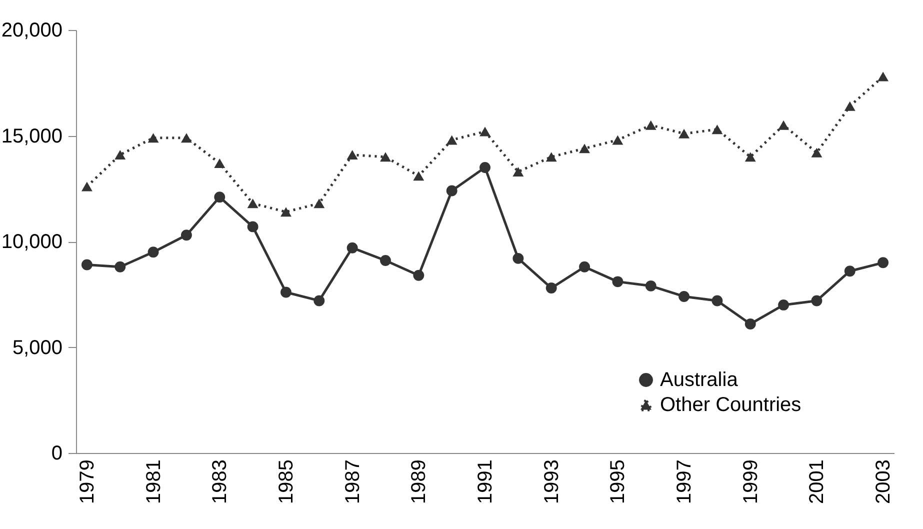  I want to click on x-tick-label: 1999, so click(751, 482).